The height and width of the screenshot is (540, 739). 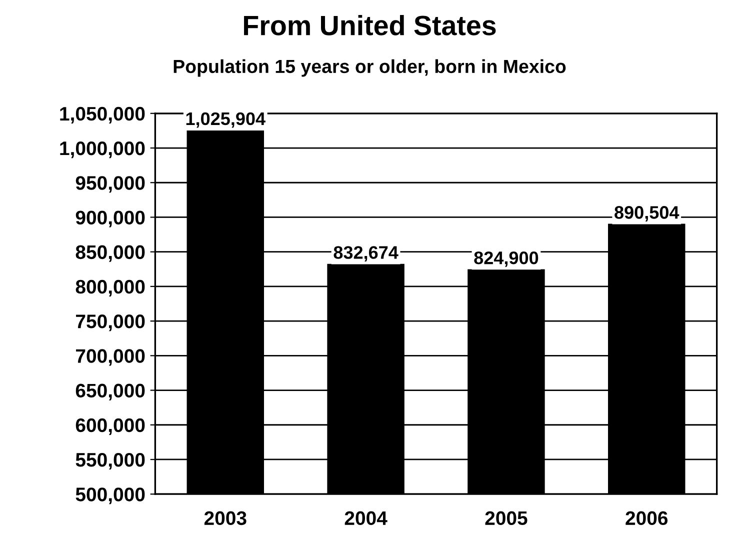 What do you see at coordinates (110, 357) in the screenshot?
I see `y-tick-label: 700,000` at bounding box center [110, 357].